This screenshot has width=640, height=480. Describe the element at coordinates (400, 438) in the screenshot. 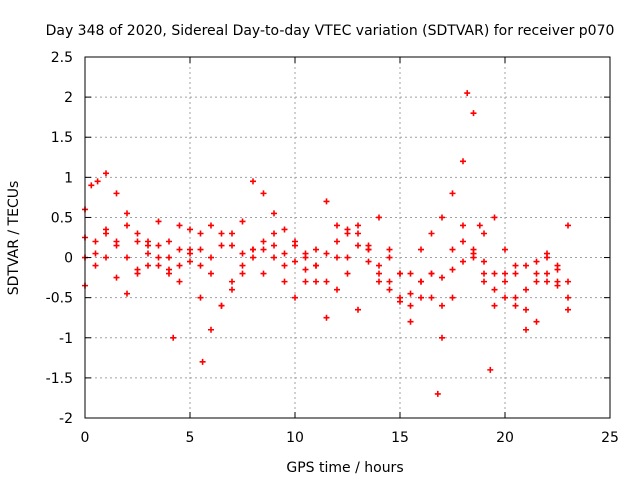

I see `x-tick-label: 15` at that location.